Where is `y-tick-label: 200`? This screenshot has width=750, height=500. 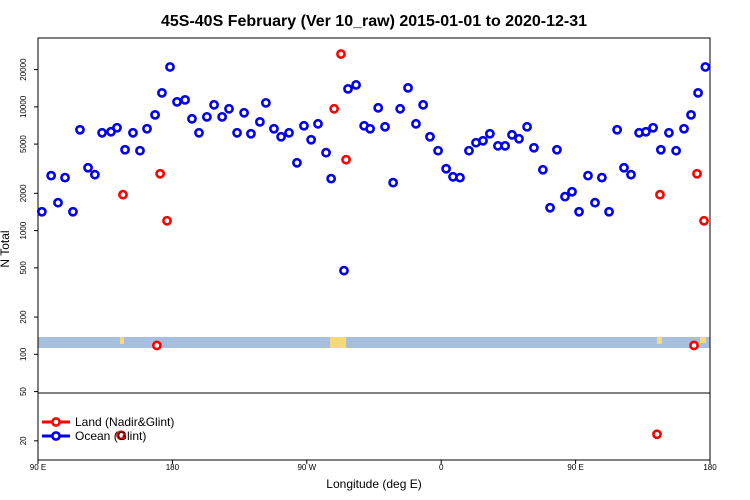
y-tick-label: 200 is located at coordinates (23, 317).